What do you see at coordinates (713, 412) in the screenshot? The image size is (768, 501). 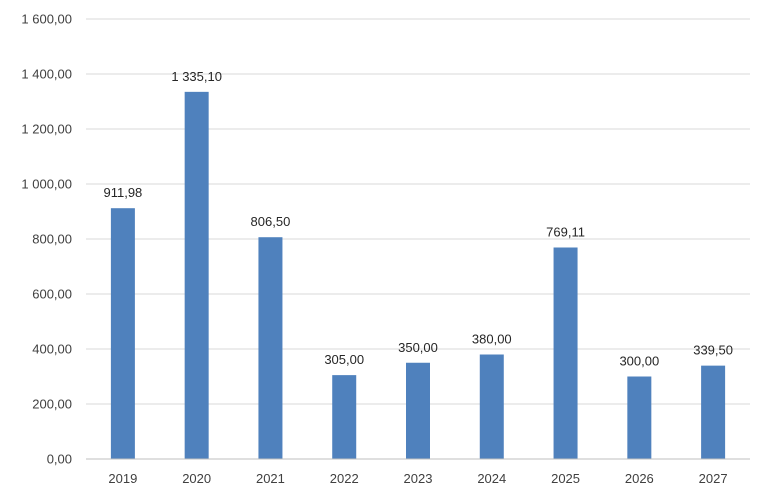 I see `bar-2027` at bounding box center [713, 412].